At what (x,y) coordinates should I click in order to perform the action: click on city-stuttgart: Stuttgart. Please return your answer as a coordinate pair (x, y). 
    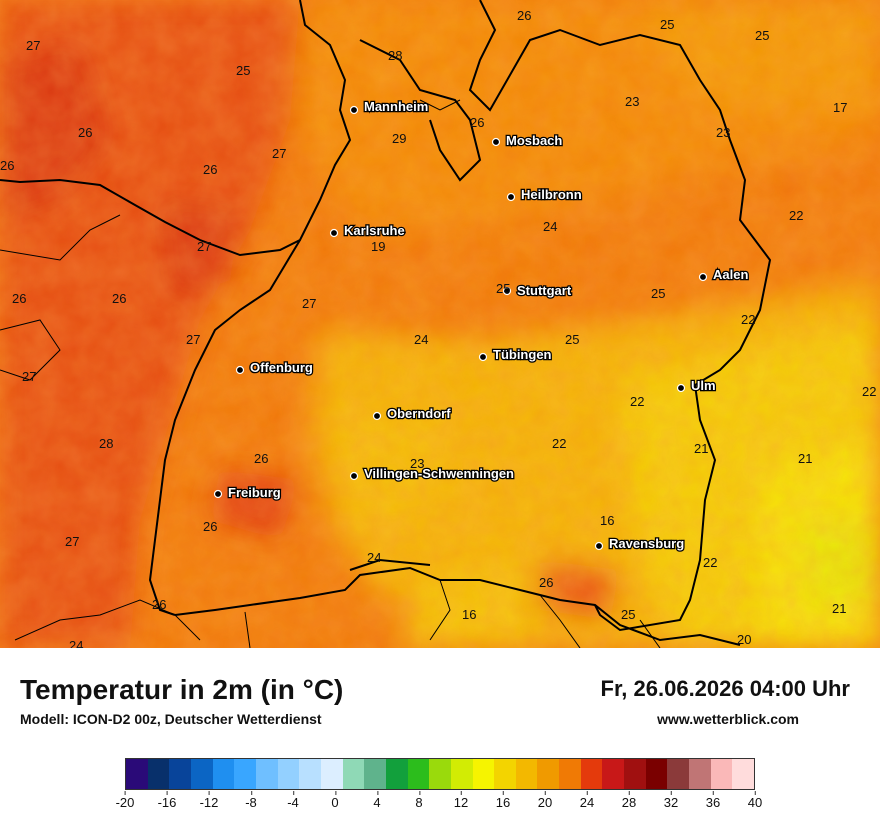
    Looking at the image, I should click on (537, 290).